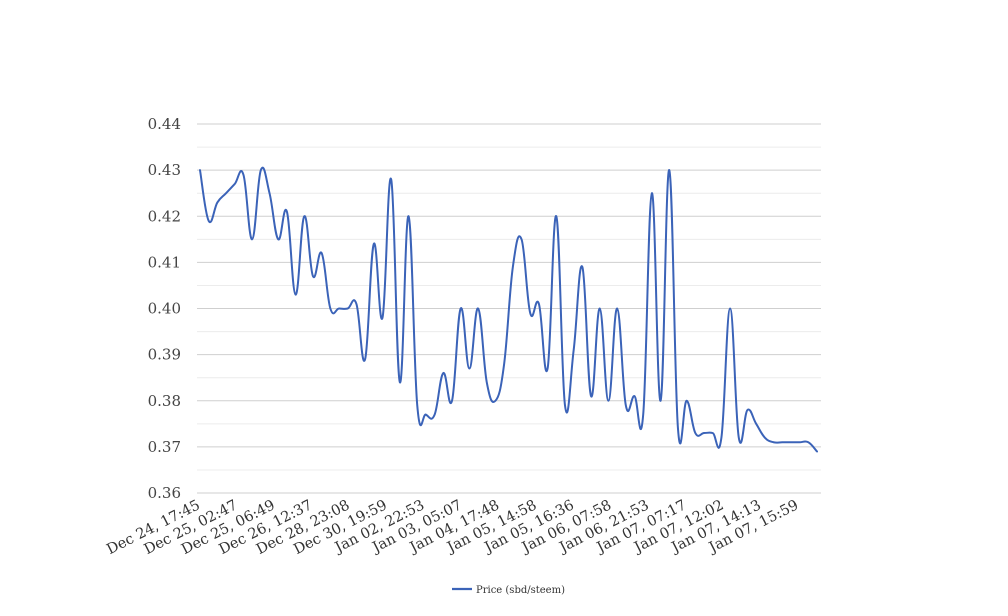 The width and height of the screenshot is (1008, 616). I want to click on y-tick-label: 0.42, so click(164, 216).